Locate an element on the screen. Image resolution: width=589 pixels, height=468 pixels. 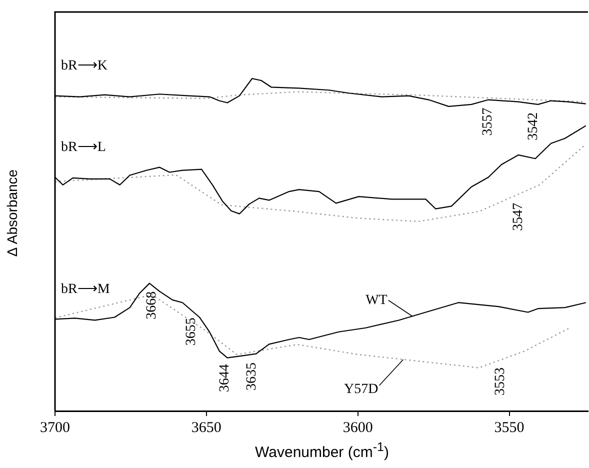
annotation: 3655 is located at coordinates (191, 332).